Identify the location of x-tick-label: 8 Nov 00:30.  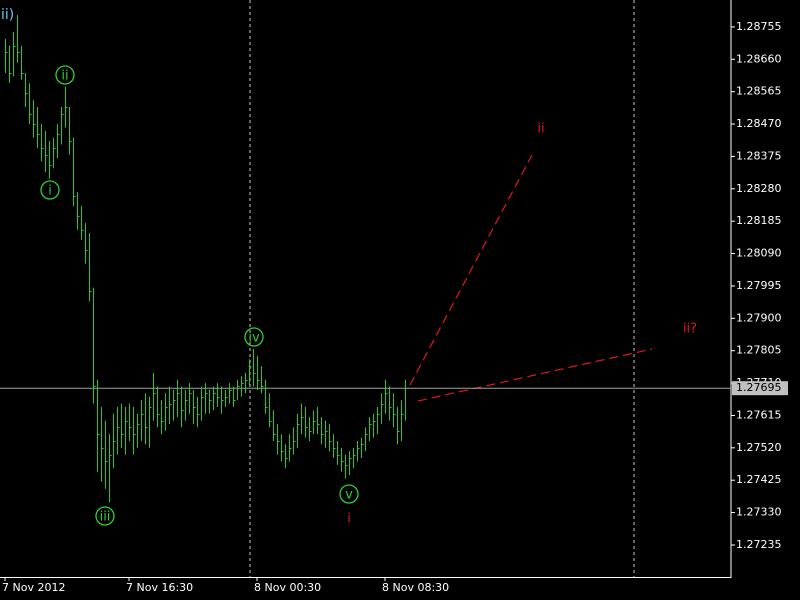
(287, 587).